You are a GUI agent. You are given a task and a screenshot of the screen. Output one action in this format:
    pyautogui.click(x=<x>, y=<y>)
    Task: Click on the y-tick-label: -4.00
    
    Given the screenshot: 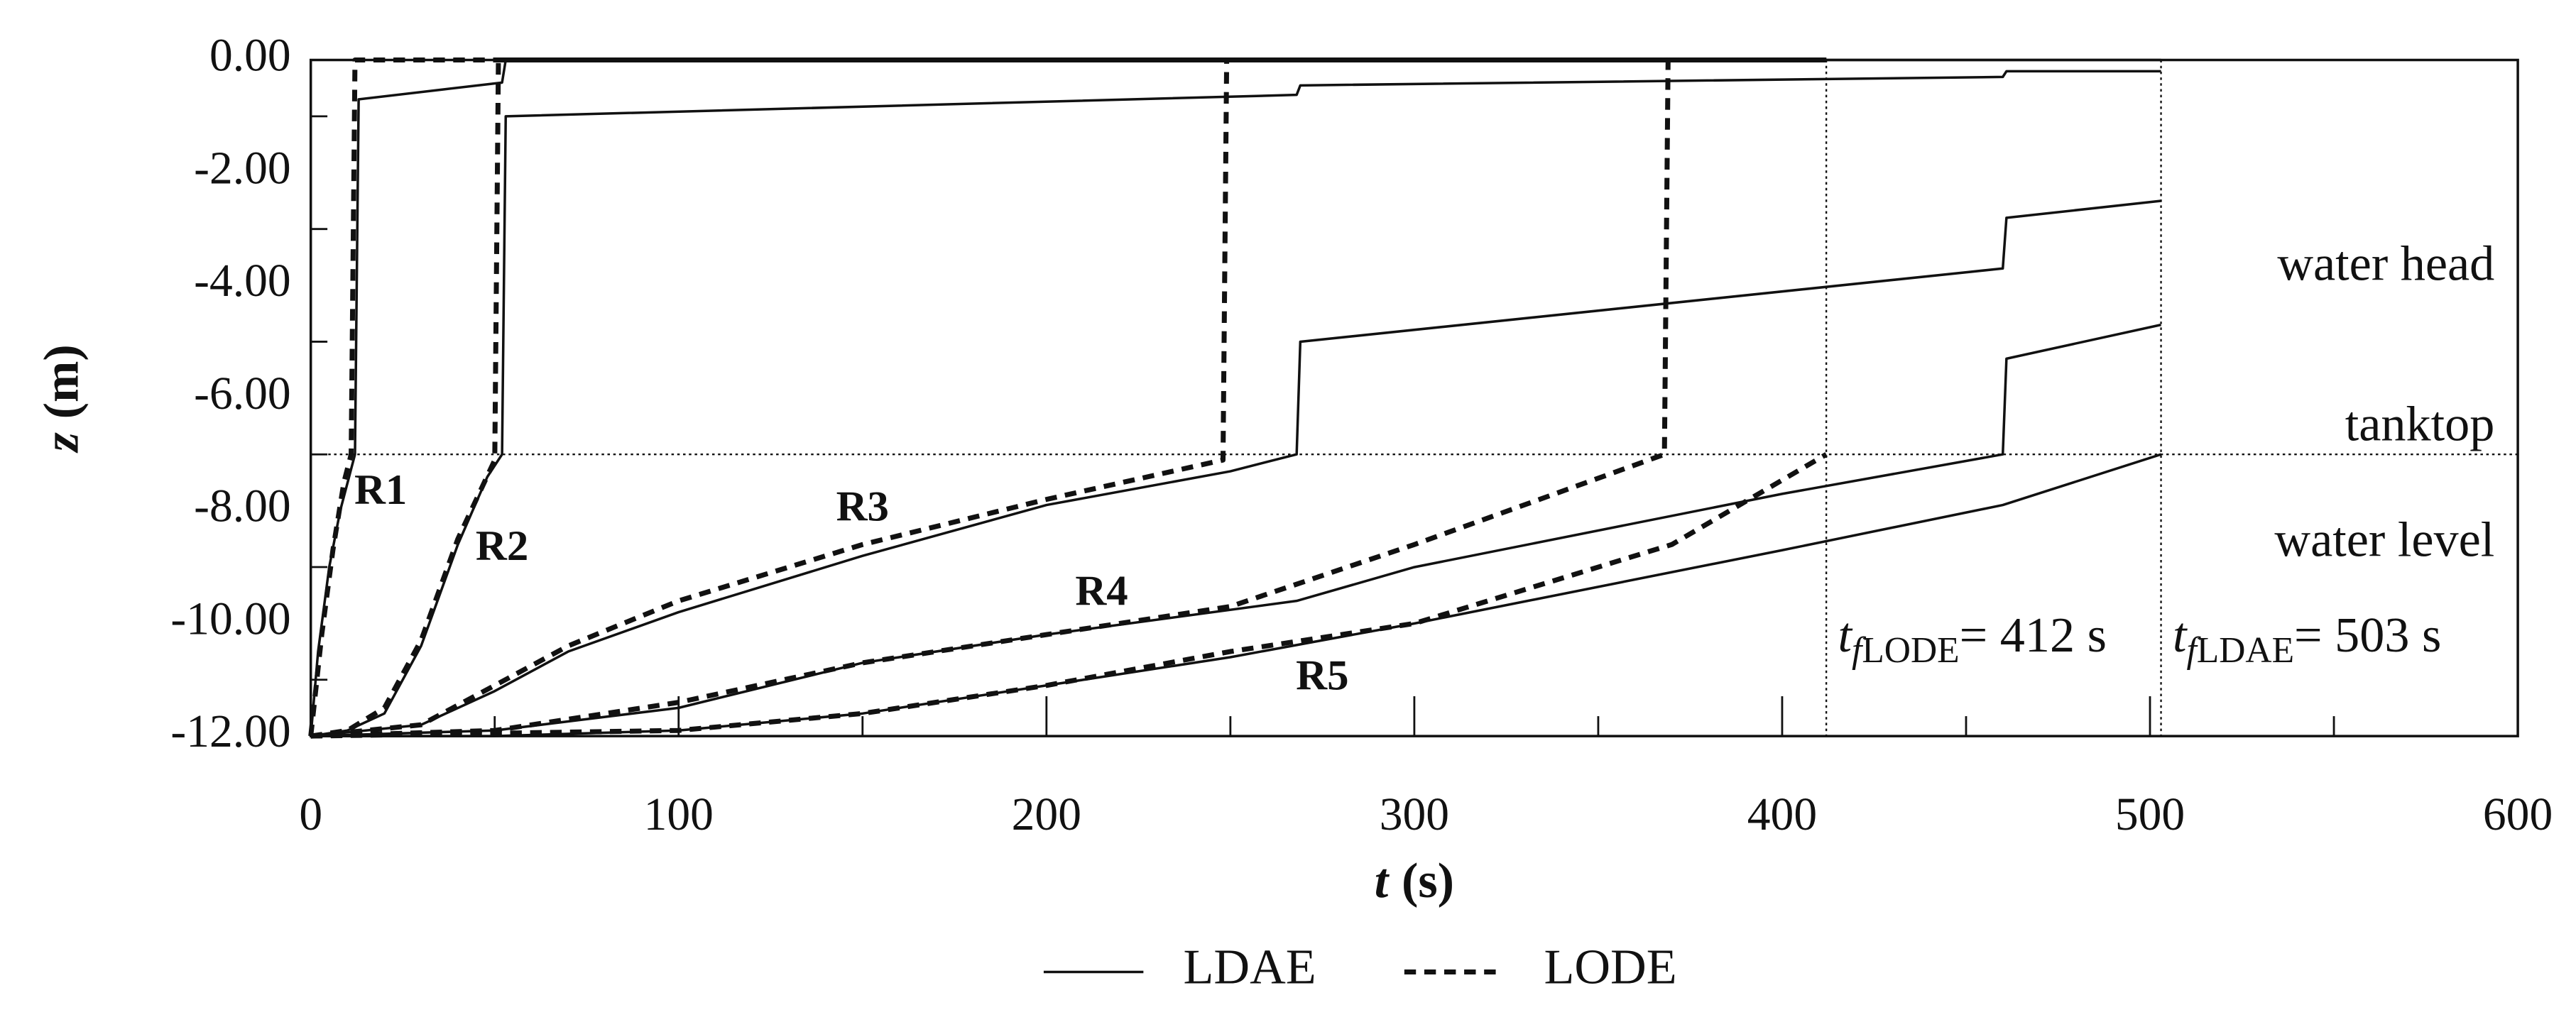 What is the action you would take?
    pyautogui.click(x=242, y=281)
    